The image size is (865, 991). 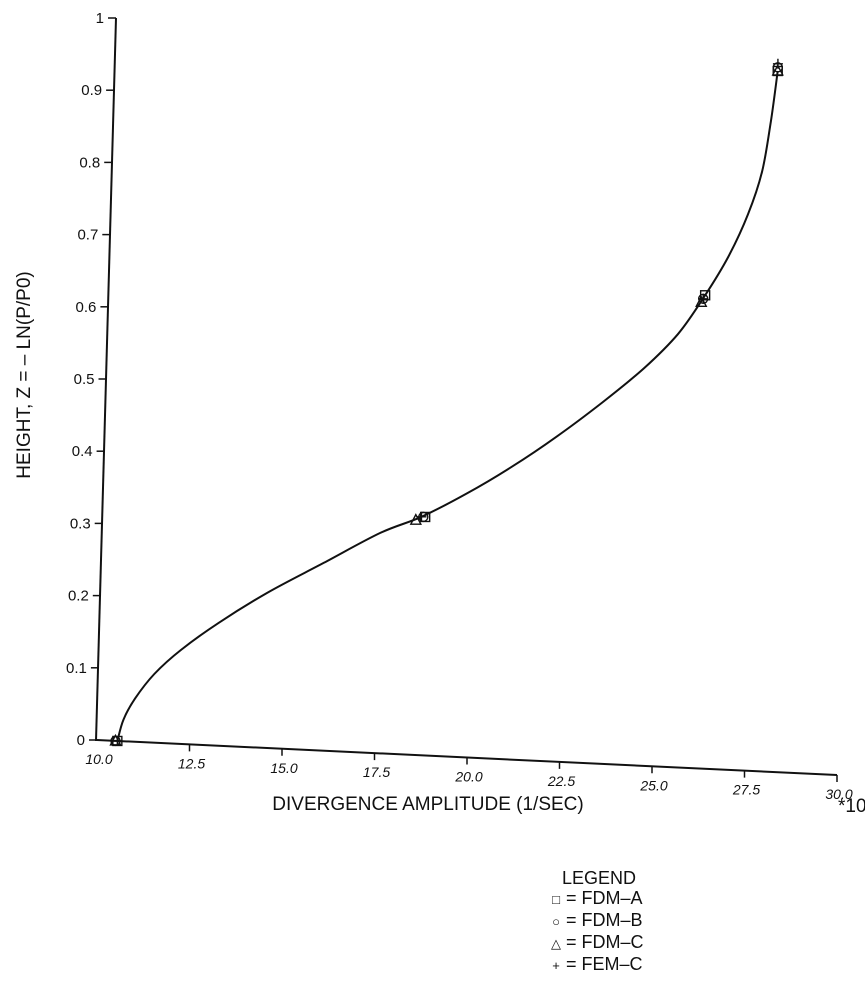 What do you see at coordinates (82, 451) in the screenshot?
I see `y-tick-label: 0.4` at bounding box center [82, 451].